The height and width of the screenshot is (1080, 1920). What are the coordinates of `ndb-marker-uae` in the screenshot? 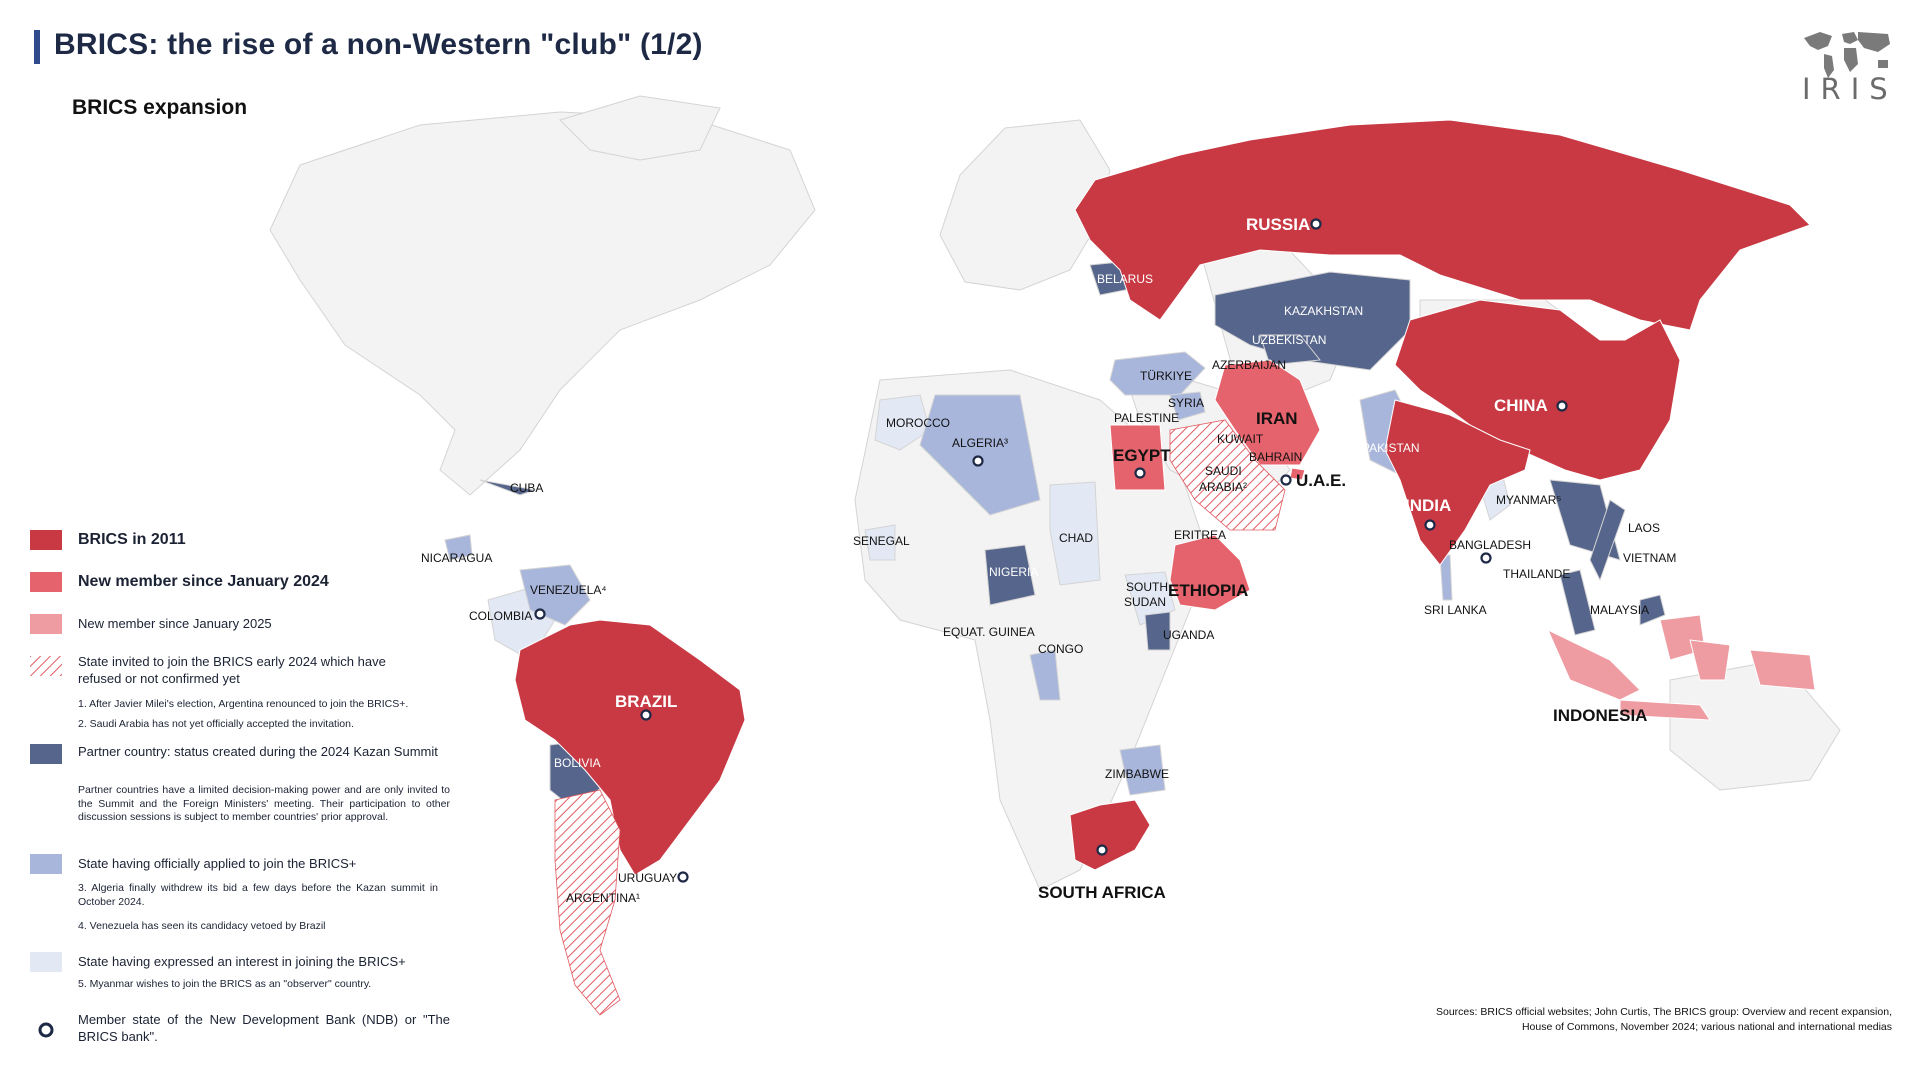 It's located at (1286, 480).